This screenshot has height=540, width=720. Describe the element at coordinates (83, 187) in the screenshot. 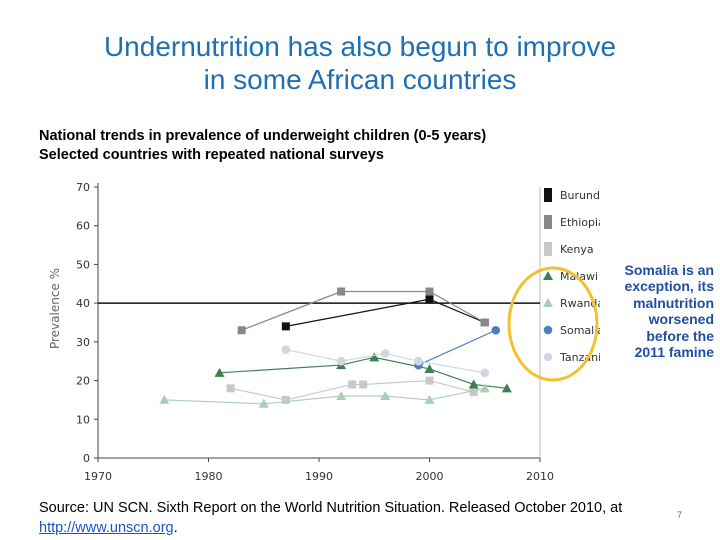

I see `y-tick-label: 70` at that location.